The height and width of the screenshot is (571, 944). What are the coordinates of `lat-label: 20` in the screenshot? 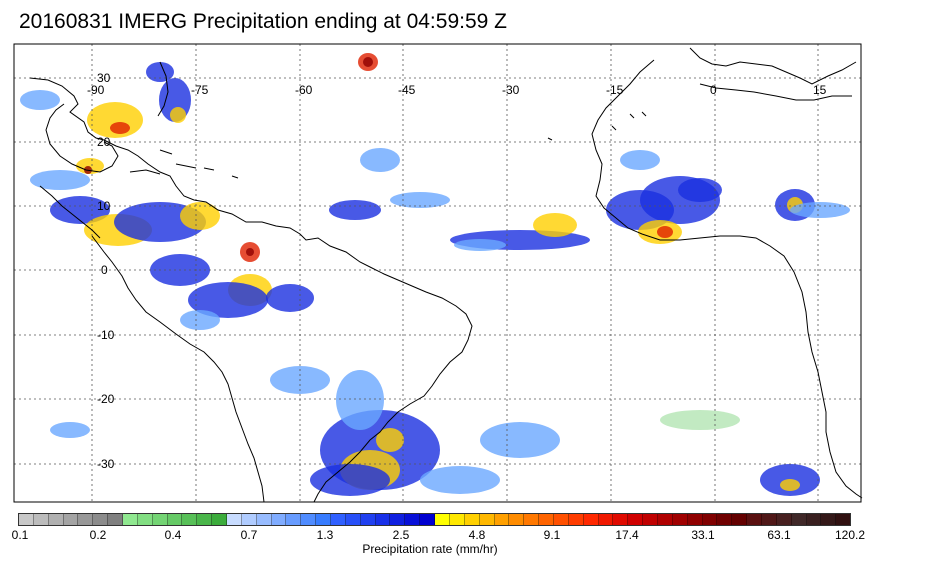 It's located at (104, 142).